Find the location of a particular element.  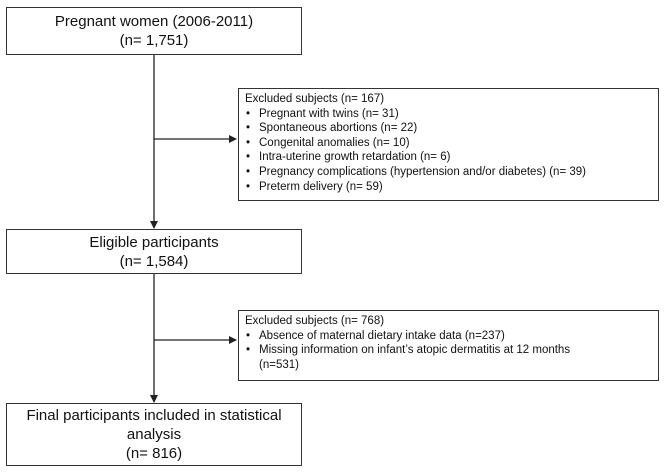

box-final-title-cont: analysis is located at coordinates (154, 434).